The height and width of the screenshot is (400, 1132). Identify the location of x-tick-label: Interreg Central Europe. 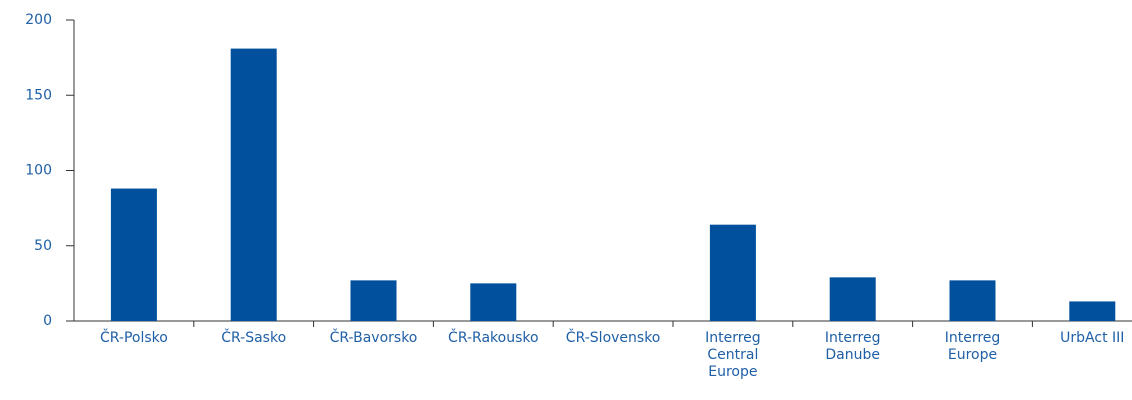
(733, 355).